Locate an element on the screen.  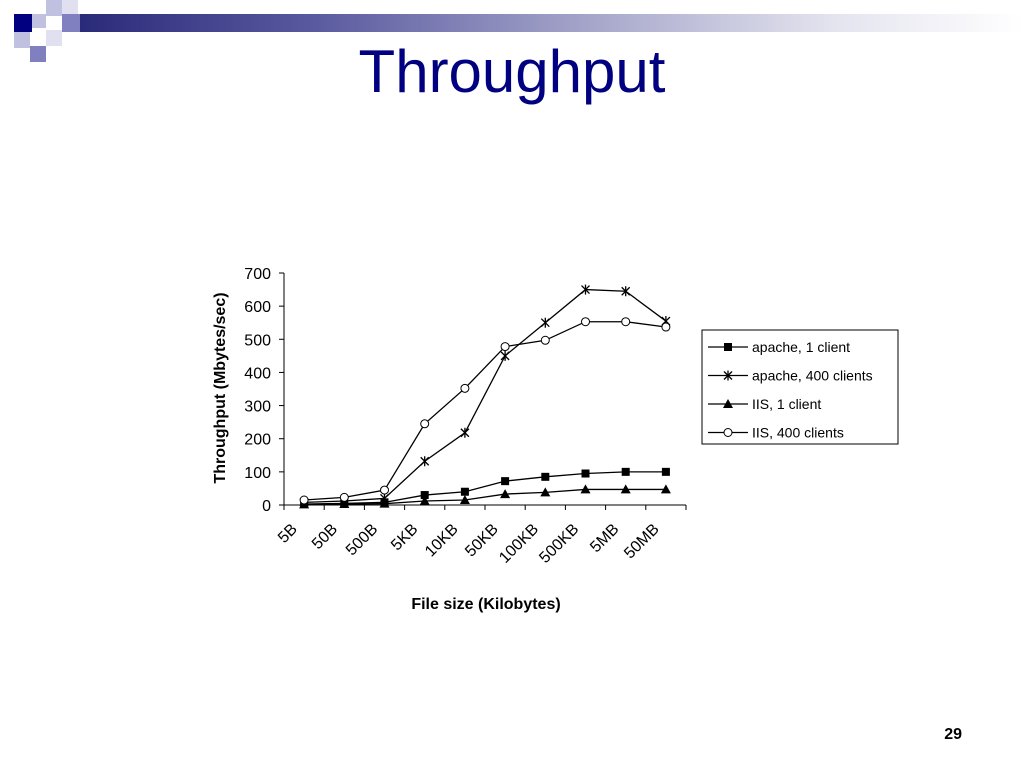
corner-squares-decoration is located at coordinates (55, 32).